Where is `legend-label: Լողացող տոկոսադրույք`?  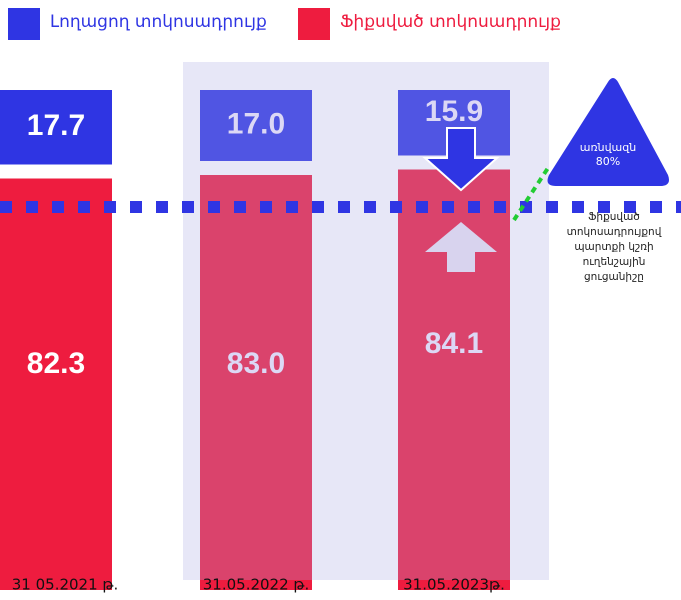
legend-label: Լողացող տոկոսադրույք is located at coordinates (158, 22).